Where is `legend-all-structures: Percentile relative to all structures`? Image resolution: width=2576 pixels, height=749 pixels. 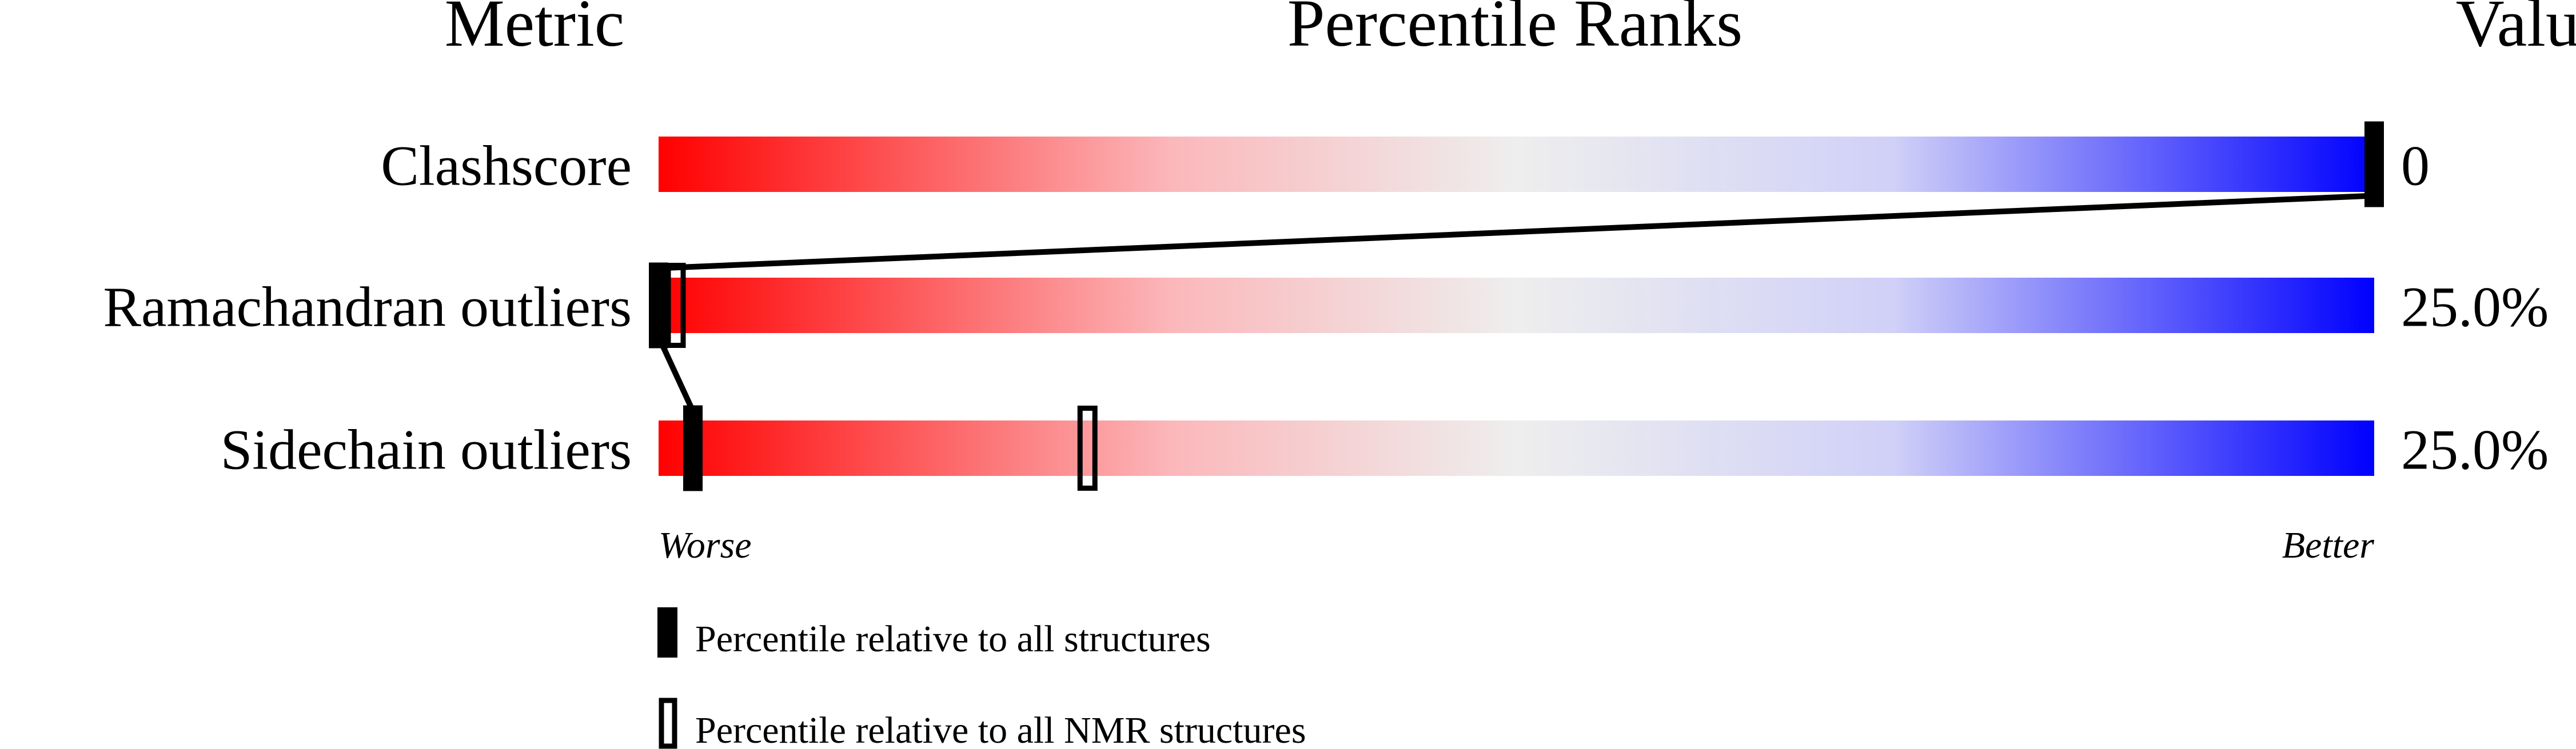 legend-all-structures: Percentile relative to all structures is located at coordinates (953, 639).